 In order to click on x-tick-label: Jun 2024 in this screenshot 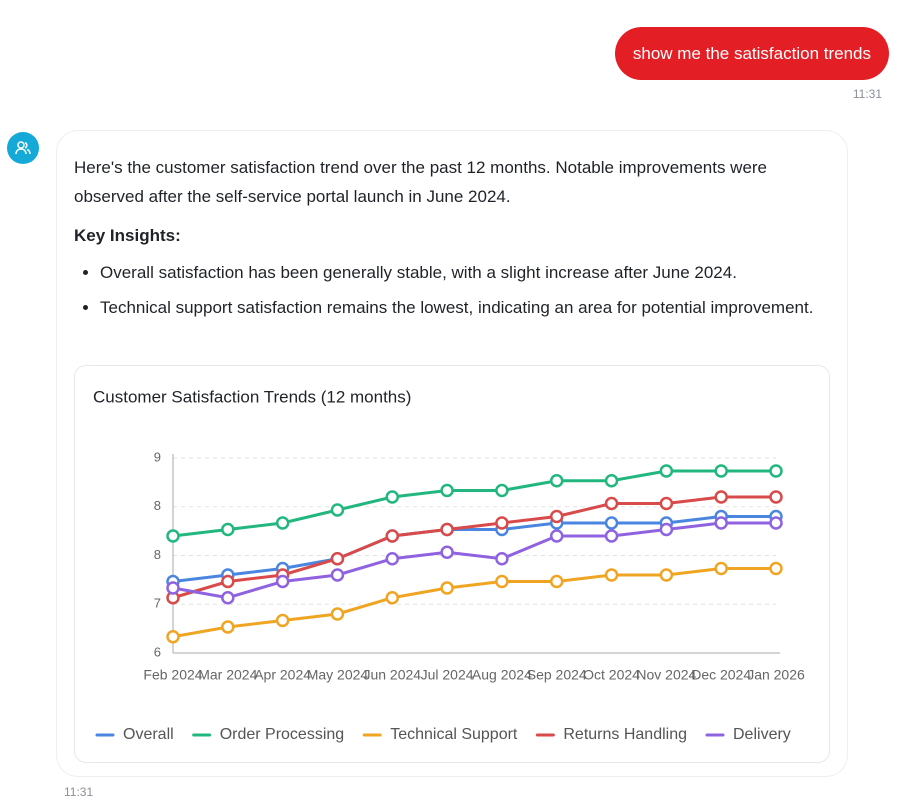, I will do `click(392, 675)`.